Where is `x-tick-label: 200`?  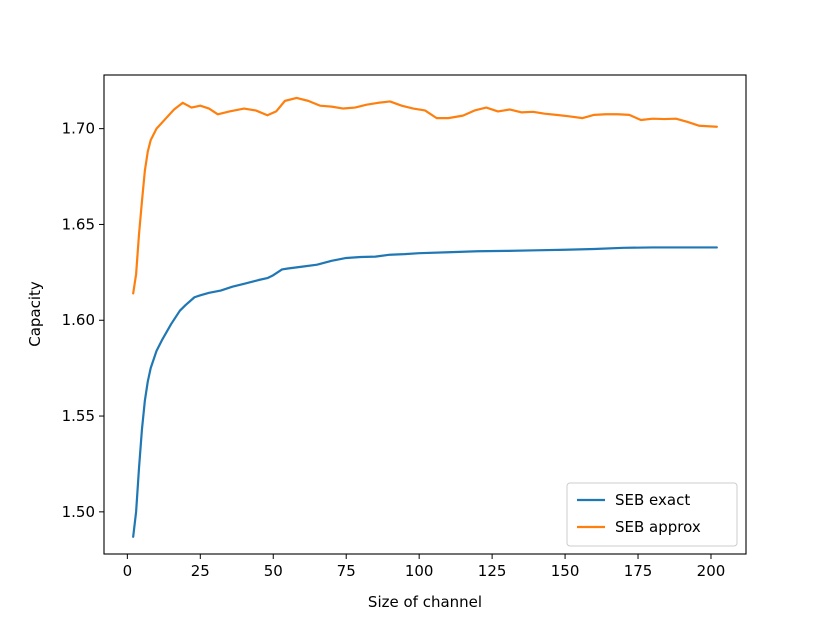 x-tick-label: 200 is located at coordinates (711, 571).